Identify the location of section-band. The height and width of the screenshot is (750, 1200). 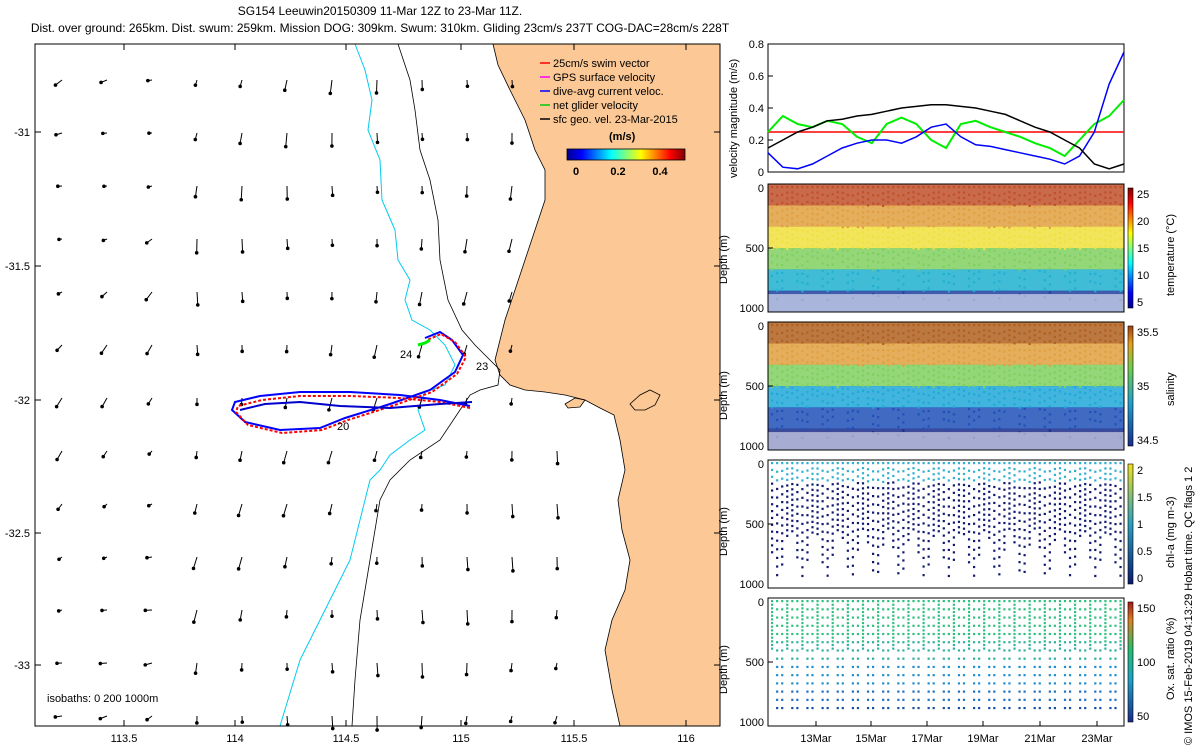
(946, 333).